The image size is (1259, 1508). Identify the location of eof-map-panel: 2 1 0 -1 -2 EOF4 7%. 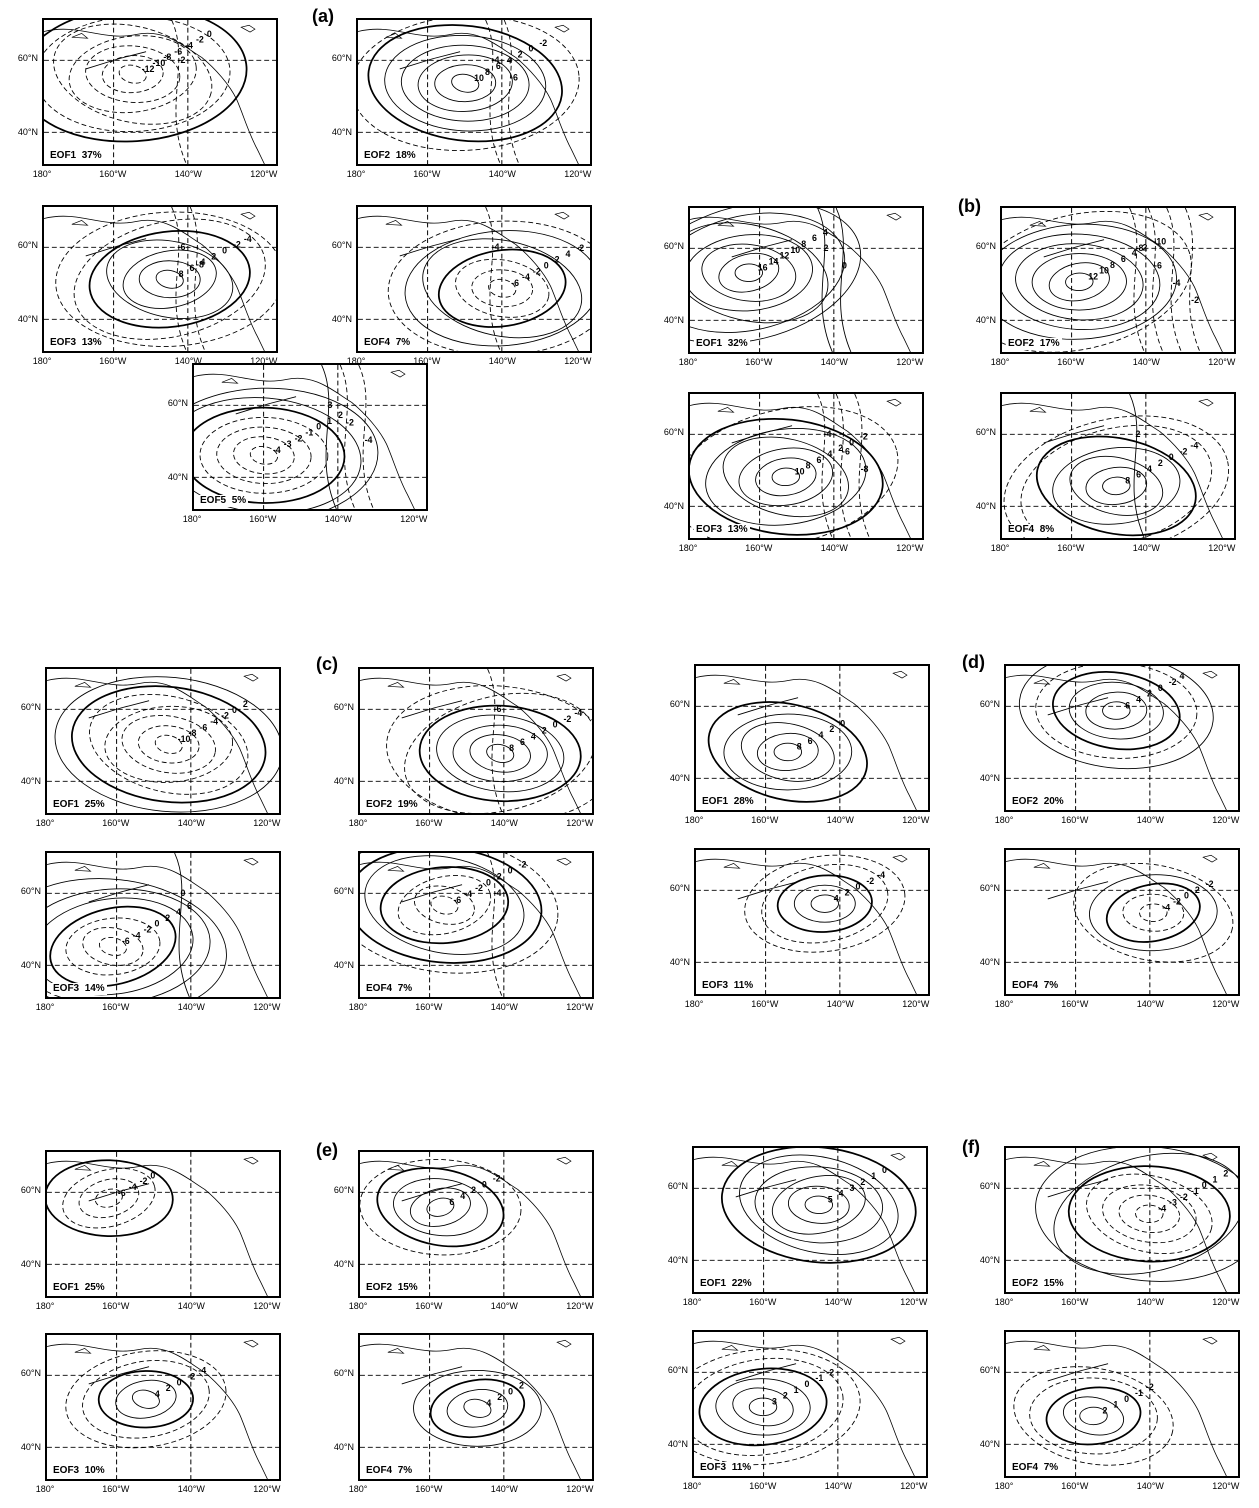
(1122, 1404).